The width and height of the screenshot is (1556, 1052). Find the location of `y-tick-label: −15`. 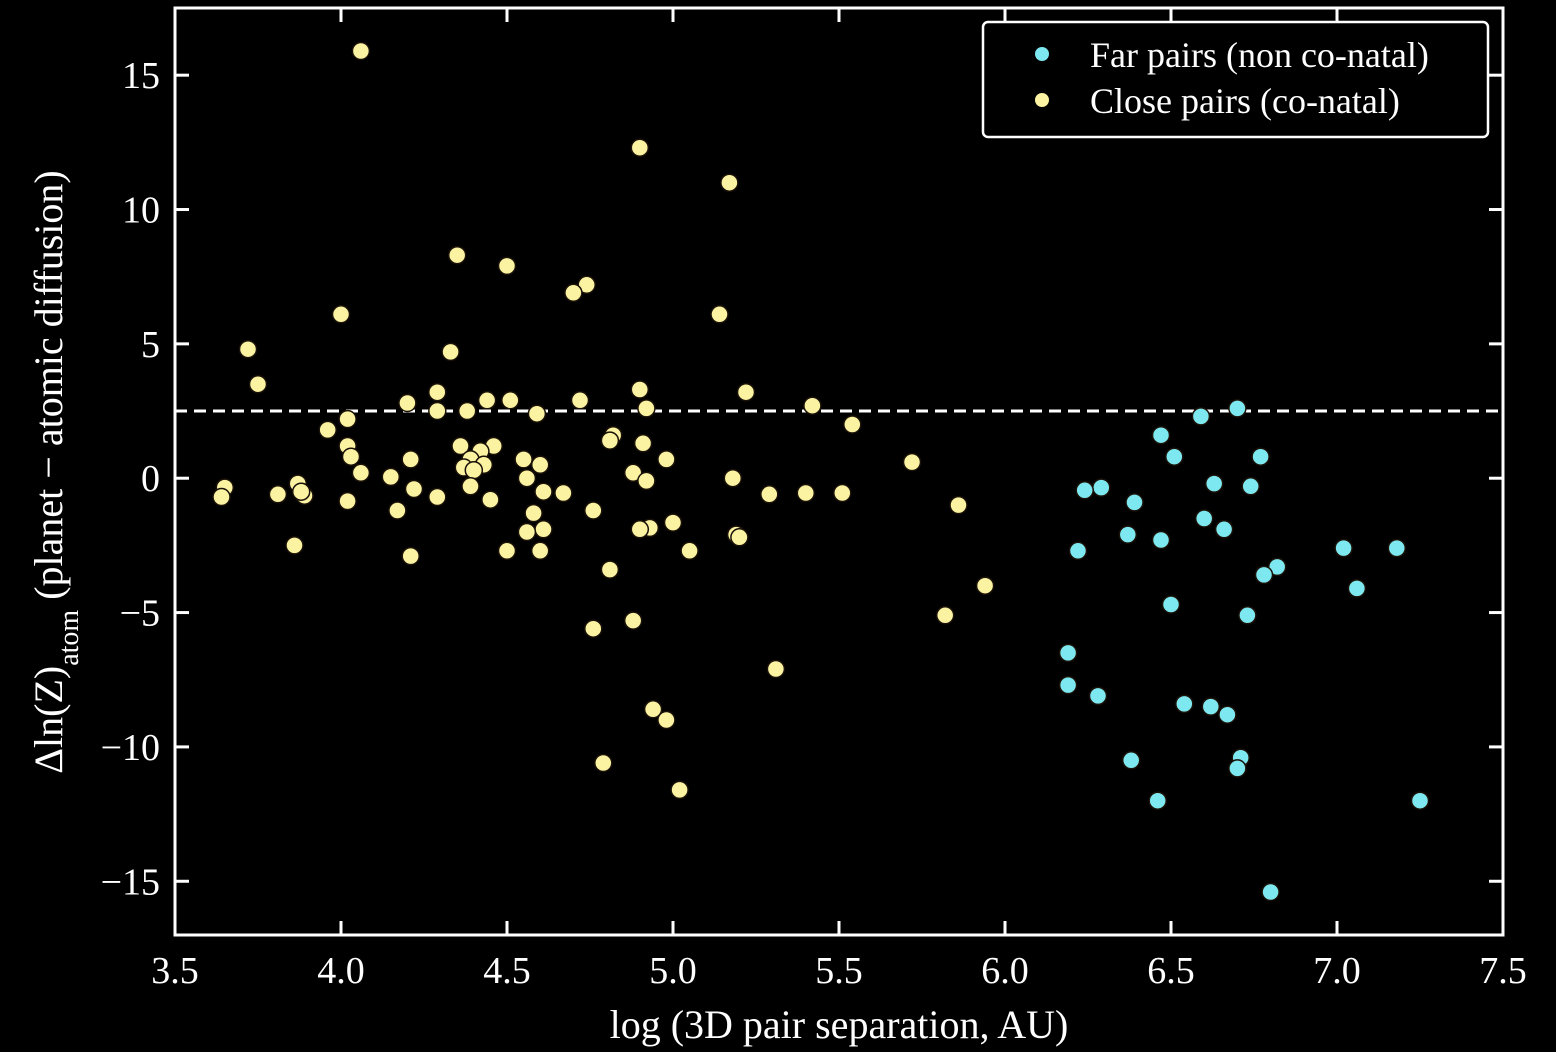

y-tick-label: −15 is located at coordinates (130, 882).